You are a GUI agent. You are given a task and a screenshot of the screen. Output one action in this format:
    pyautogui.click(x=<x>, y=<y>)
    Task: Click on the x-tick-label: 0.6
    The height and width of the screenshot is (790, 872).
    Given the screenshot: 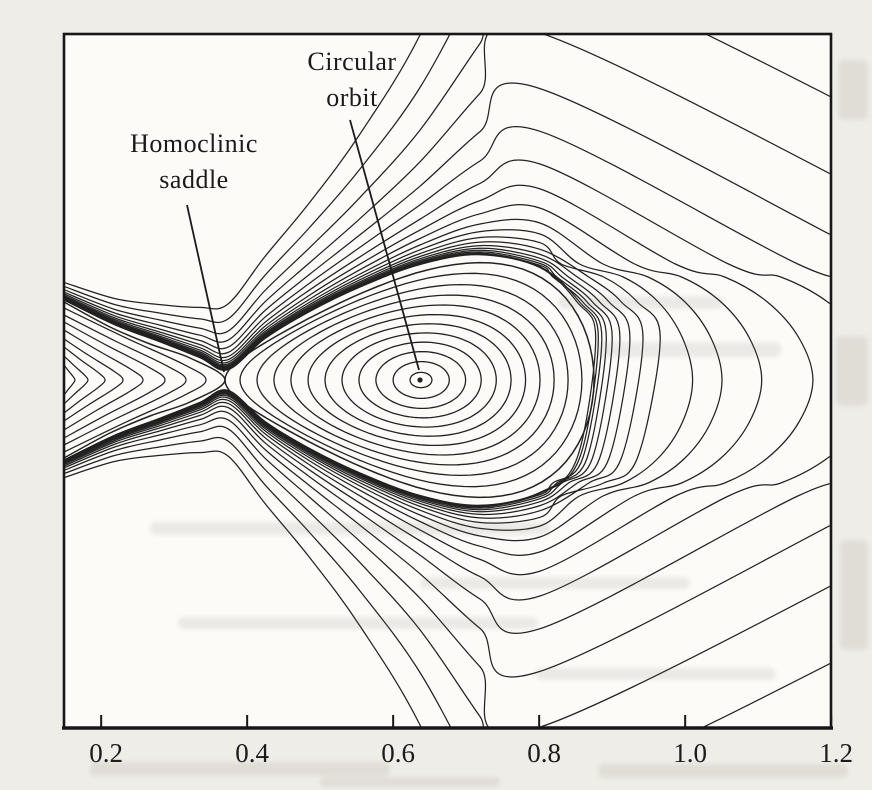 What is the action you would take?
    pyautogui.click(x=398, y=753)
    